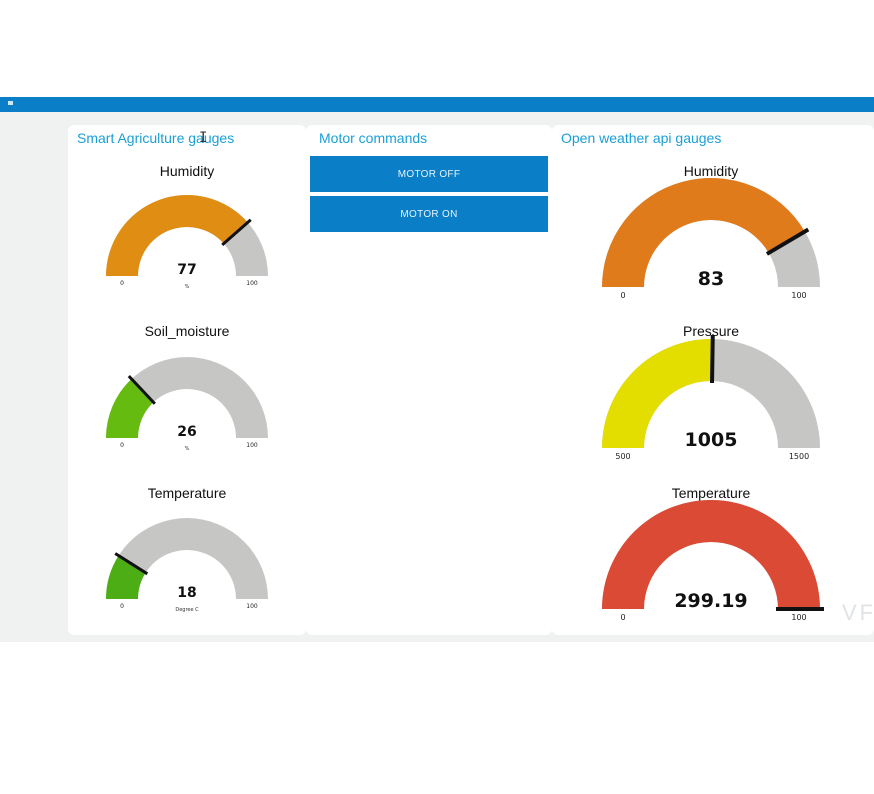  Describe the element at coordinates (798, 295) in the screenshot. I see `weather-humidity-gauge-max-label: 100` at that location.